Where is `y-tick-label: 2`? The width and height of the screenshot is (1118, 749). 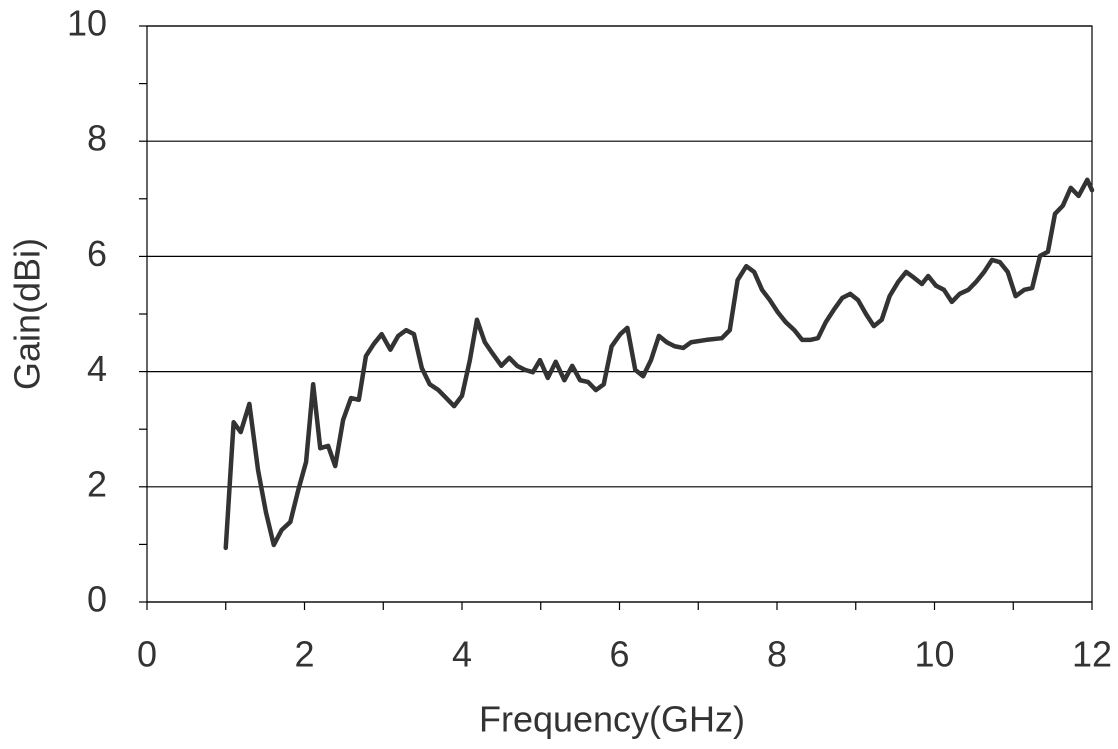 y-tick-label: 2 is located at coordinates (97, 483).